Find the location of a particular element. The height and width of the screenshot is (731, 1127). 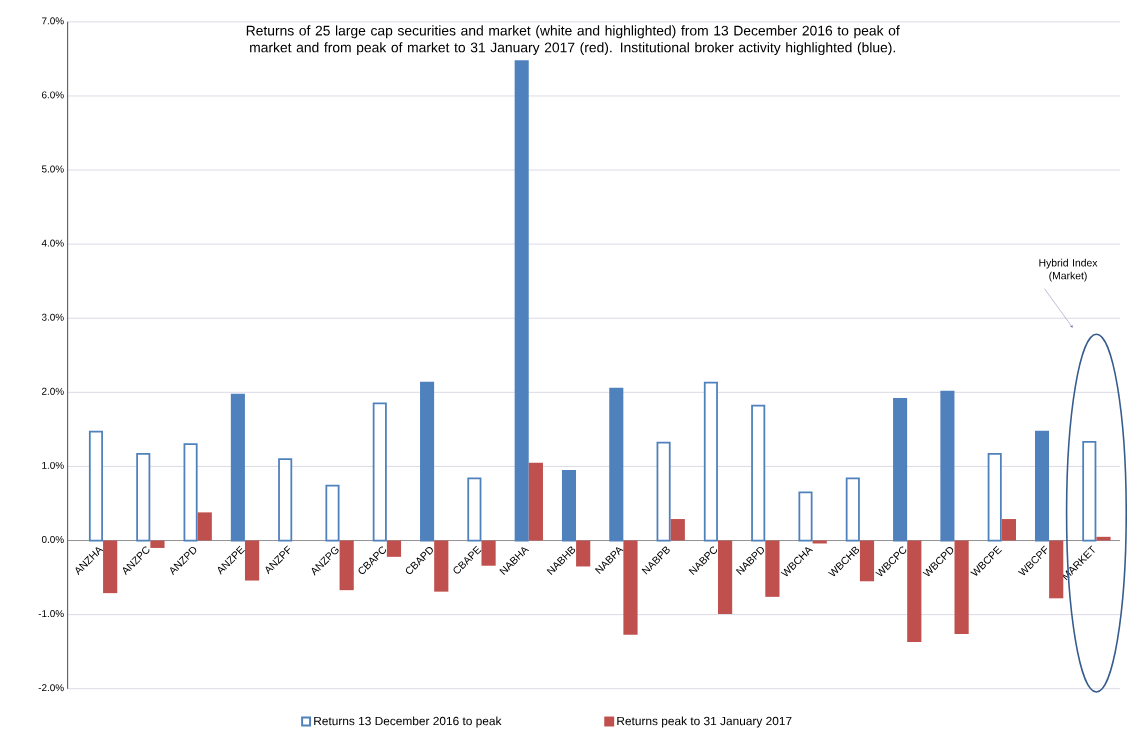

legend-label: Returns 13 December 2016 to peak is located at coordinates (408, 722).